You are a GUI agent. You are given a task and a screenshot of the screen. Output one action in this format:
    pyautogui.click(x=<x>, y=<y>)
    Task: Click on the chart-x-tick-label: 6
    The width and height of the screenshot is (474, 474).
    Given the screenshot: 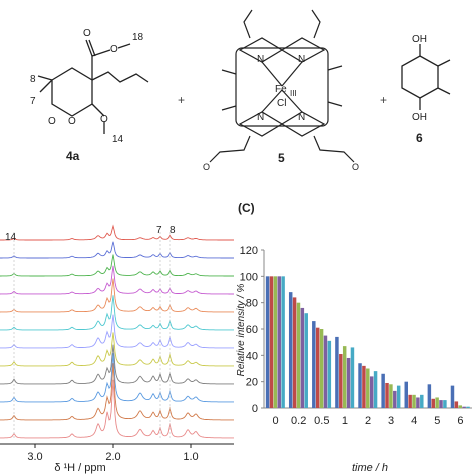 What is the action you would take?
    pyautogui.click(x=460, y=421)
    